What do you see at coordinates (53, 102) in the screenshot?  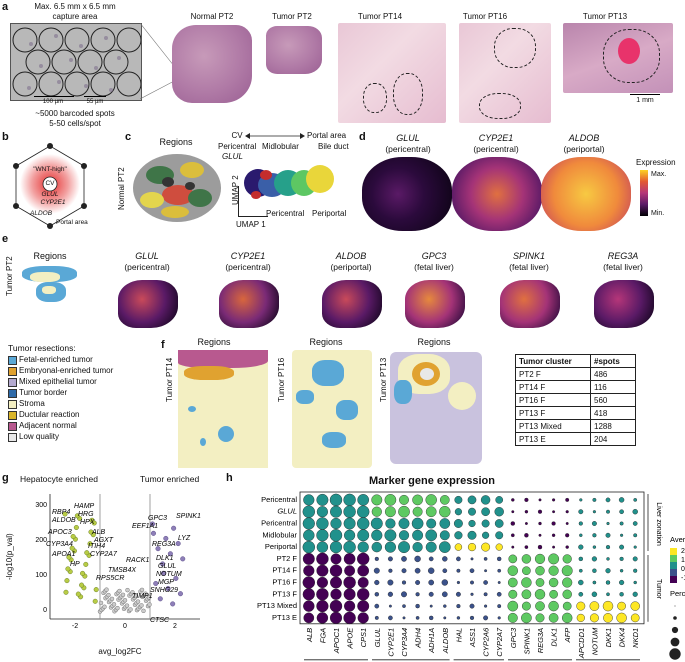 I see `scale-100-label: 100 µm` at bounding box center [53, 102].